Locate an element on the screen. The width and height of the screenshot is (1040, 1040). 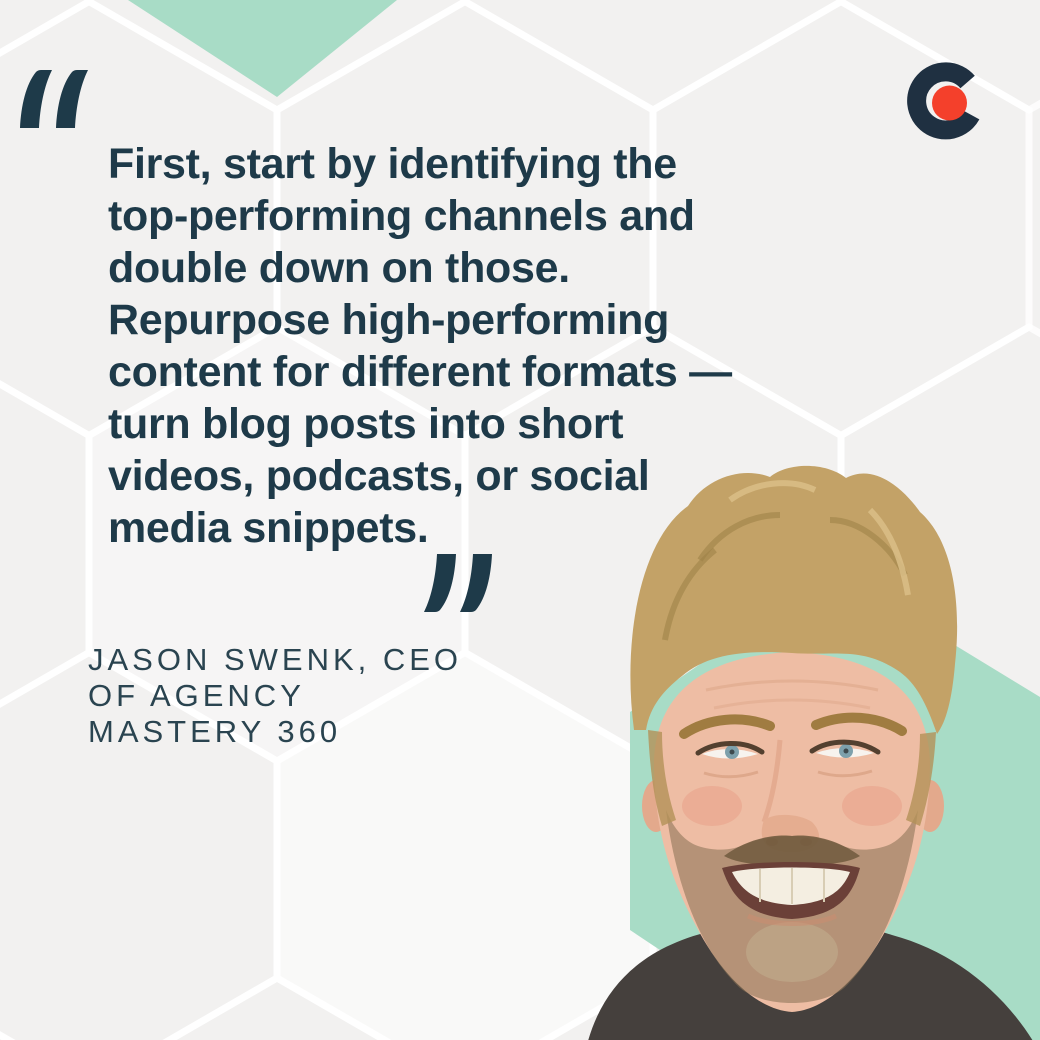
text-line: First, start by identifying the is located at coordinates (392, 164).